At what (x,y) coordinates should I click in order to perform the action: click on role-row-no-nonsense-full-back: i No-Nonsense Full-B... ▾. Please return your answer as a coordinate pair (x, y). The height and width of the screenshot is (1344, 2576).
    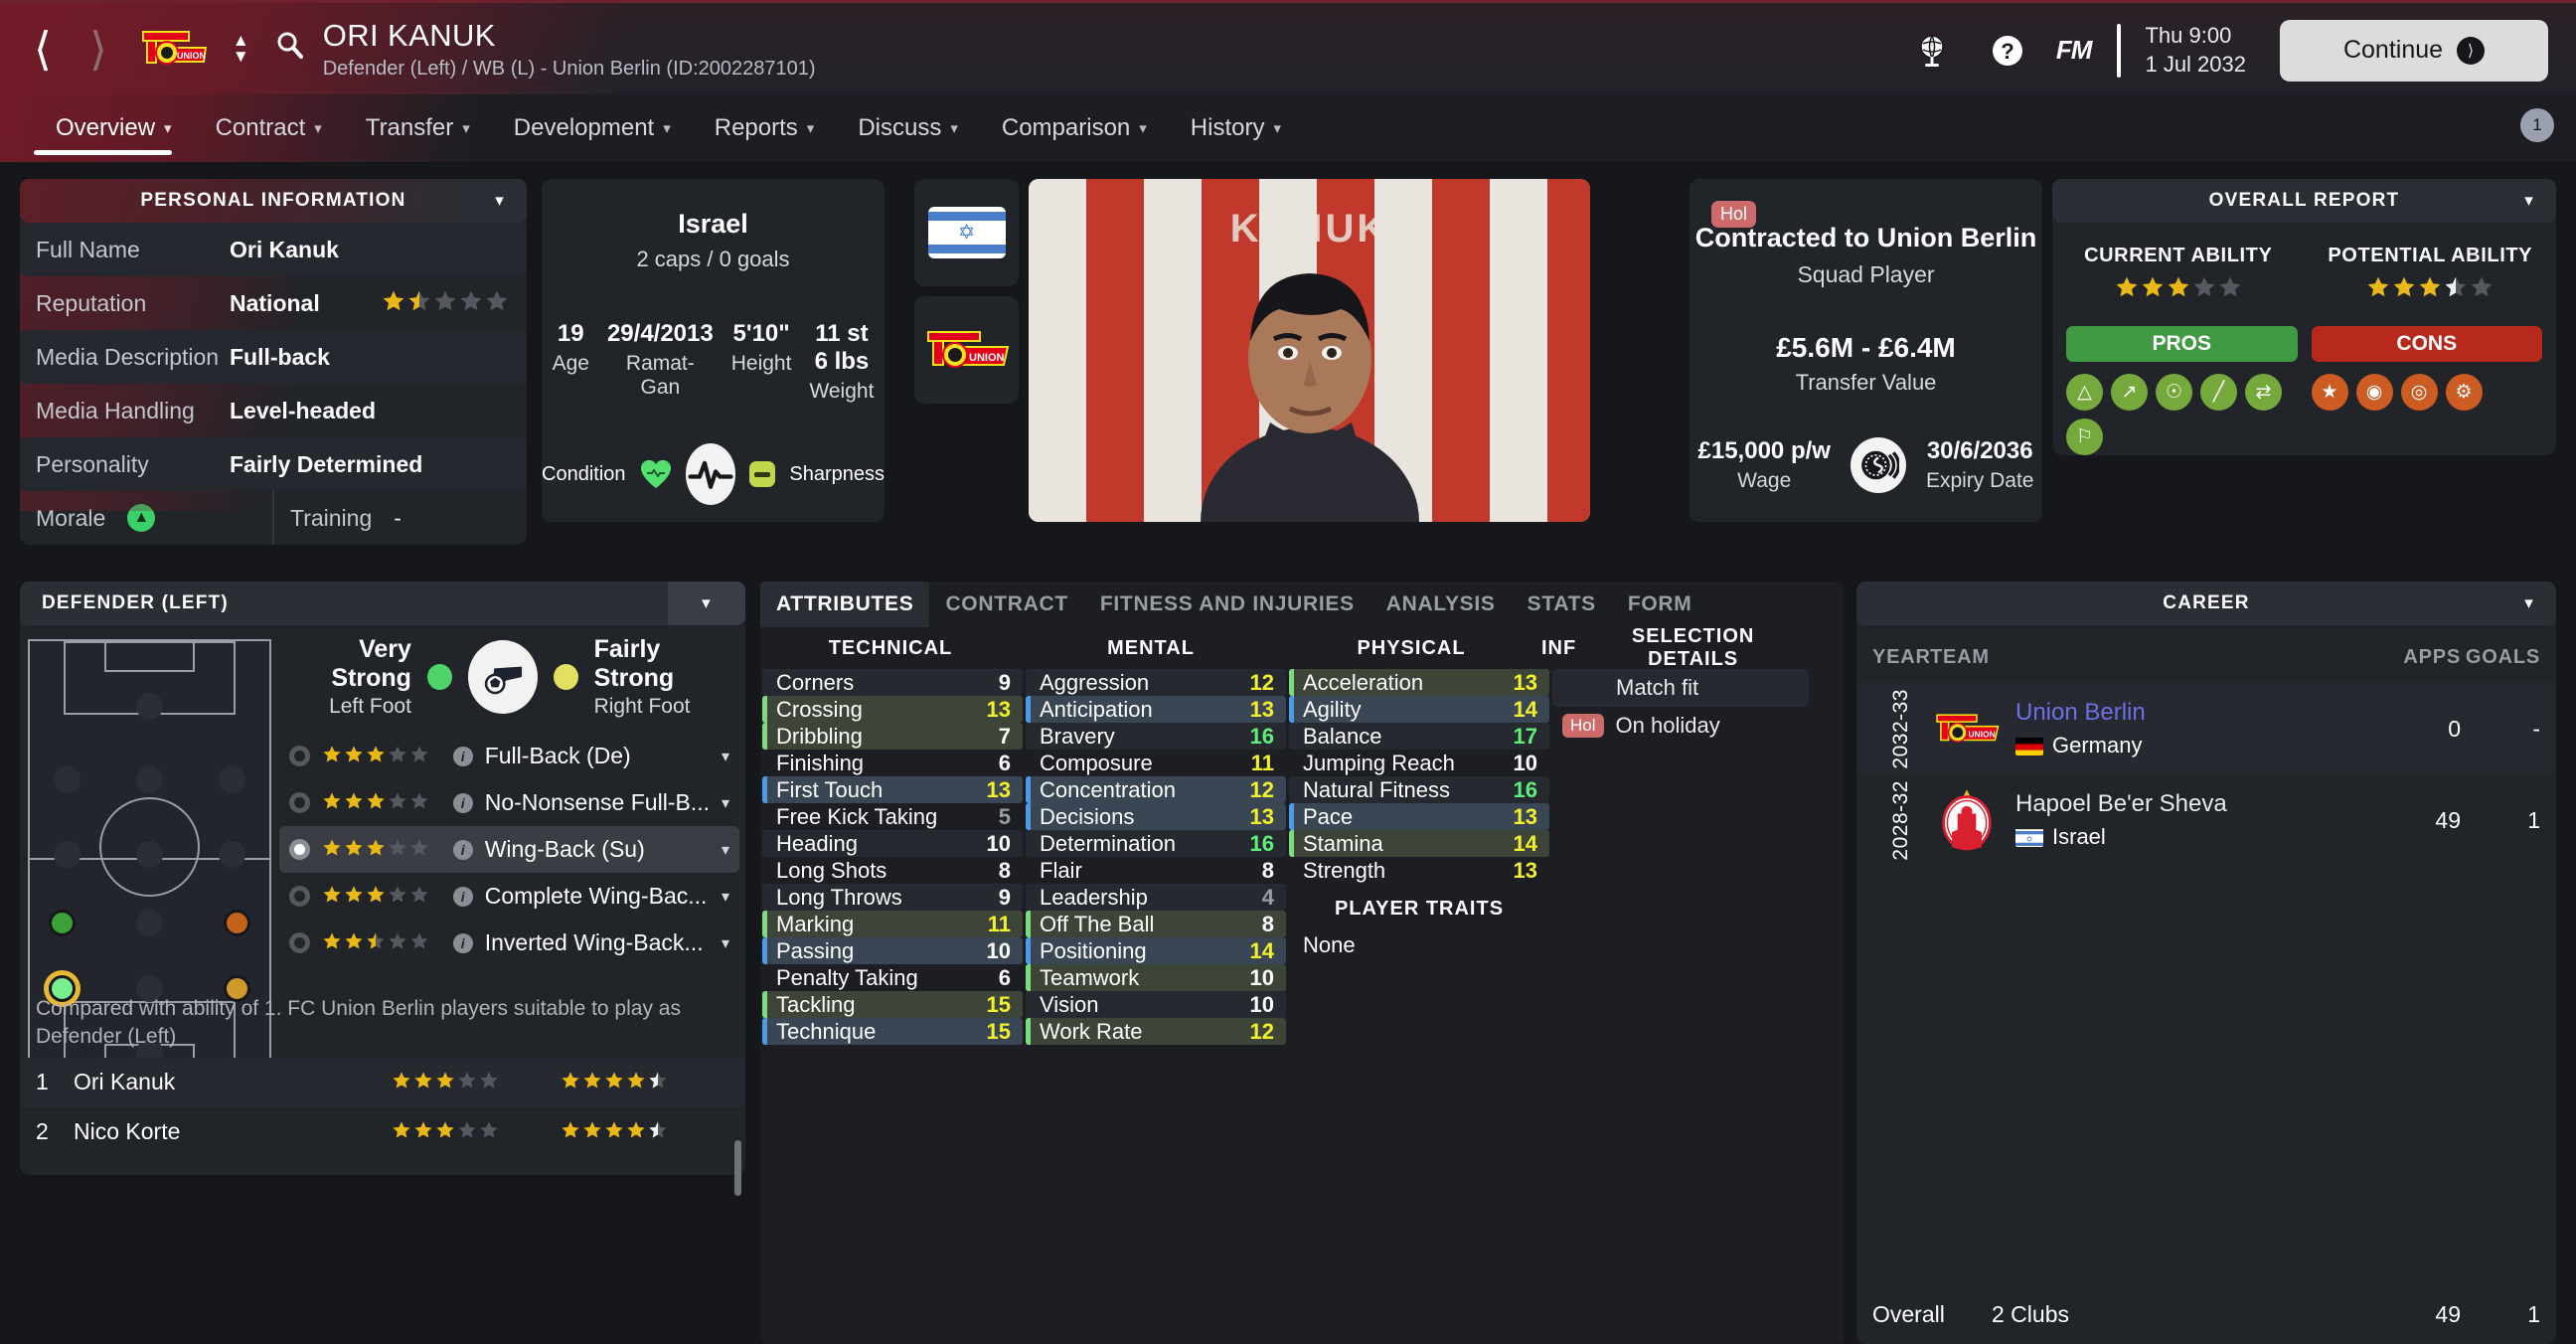
    Looking at the image, I should click on (509, 802).